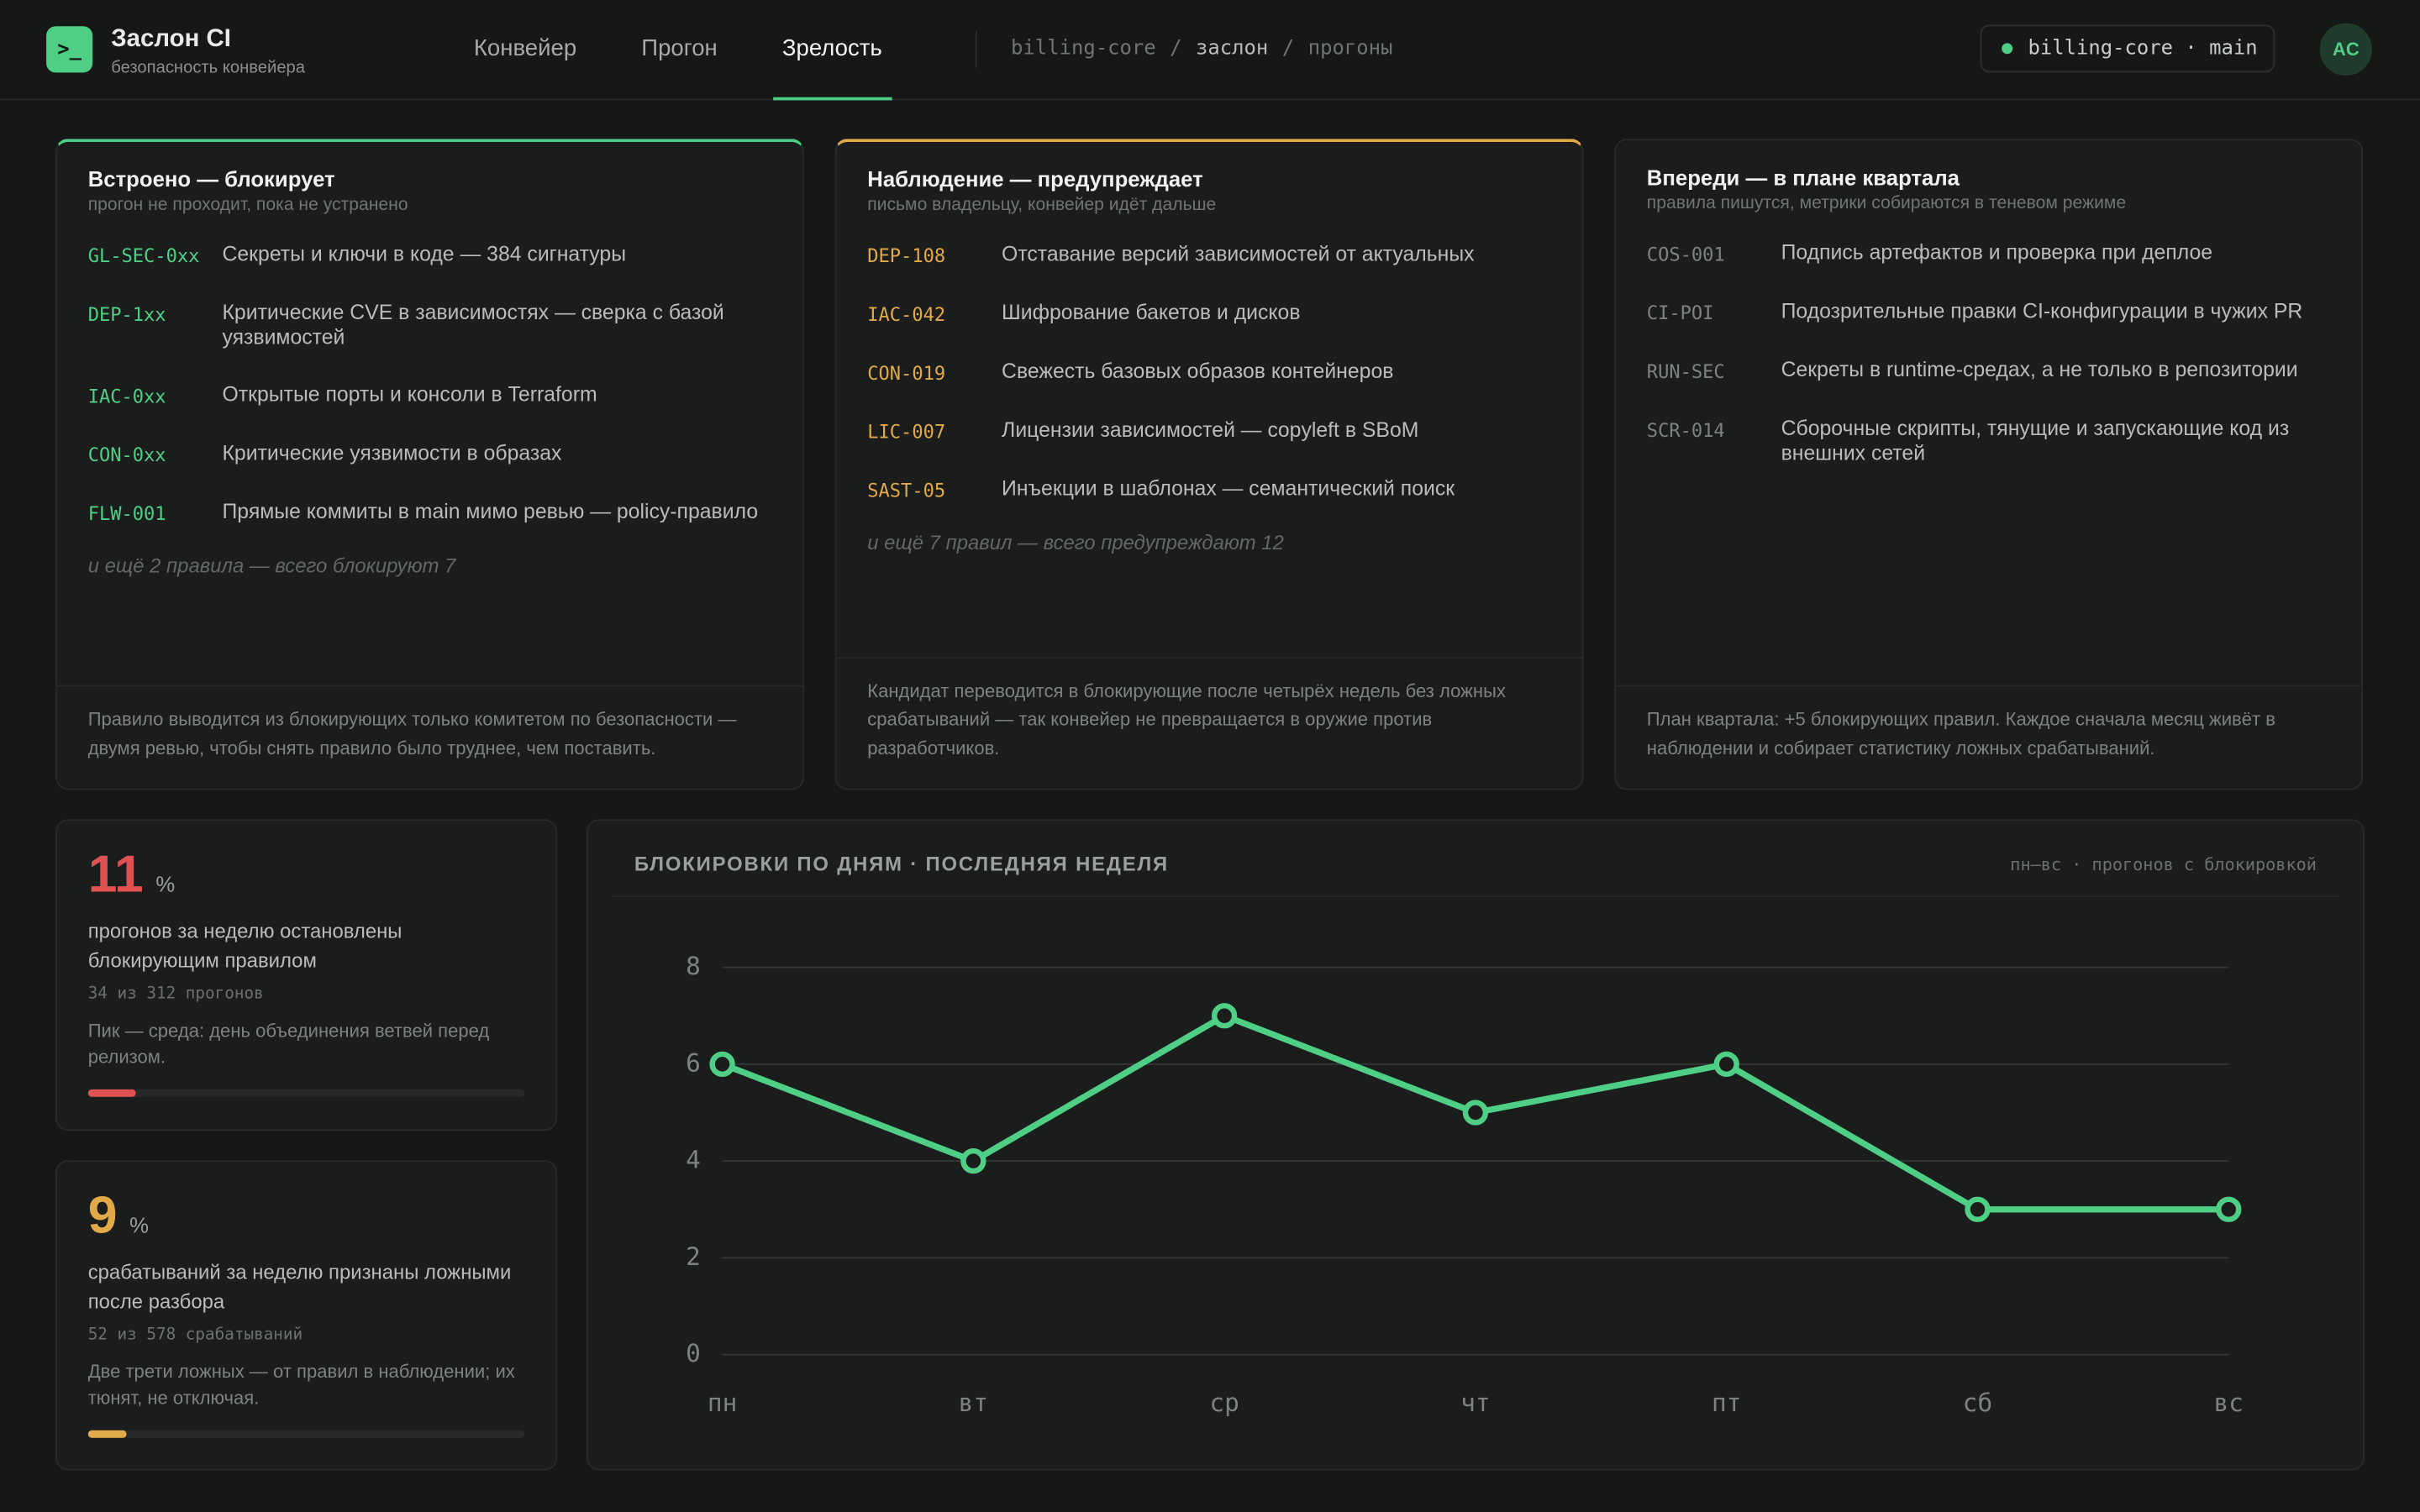 The height and width of the screenshot is (1512, 2420). What do you see at coordinates (127, 513) in the screenshot?
I see `rule-code: FLW-001` at bounding box center [127, 513].